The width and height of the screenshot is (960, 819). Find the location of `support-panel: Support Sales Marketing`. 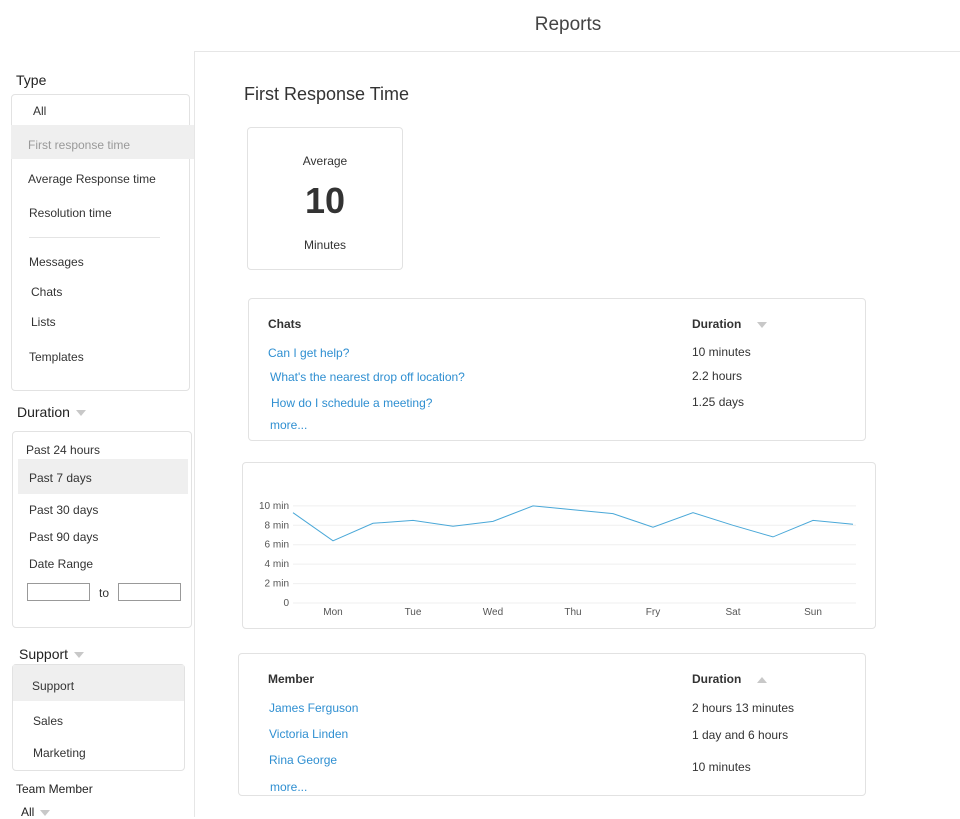

support-panel: Support Sales Marketing is located at coordinates (98, 717).